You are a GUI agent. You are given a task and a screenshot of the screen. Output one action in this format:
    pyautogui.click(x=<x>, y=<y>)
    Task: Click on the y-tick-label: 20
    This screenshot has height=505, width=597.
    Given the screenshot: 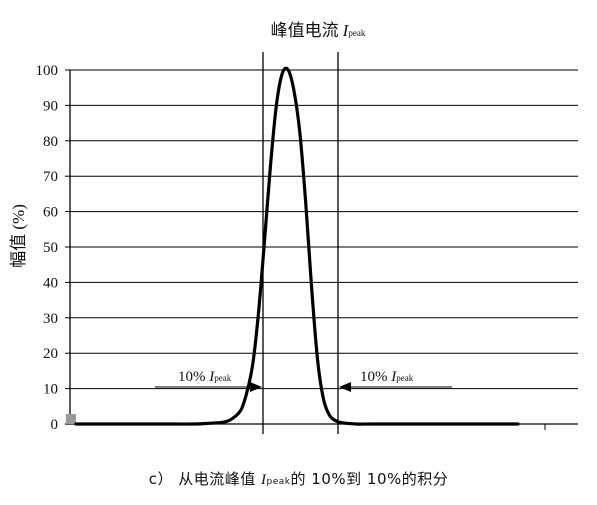 What is the action you would take?
    pyautogui.click(x=50, y=354)
    